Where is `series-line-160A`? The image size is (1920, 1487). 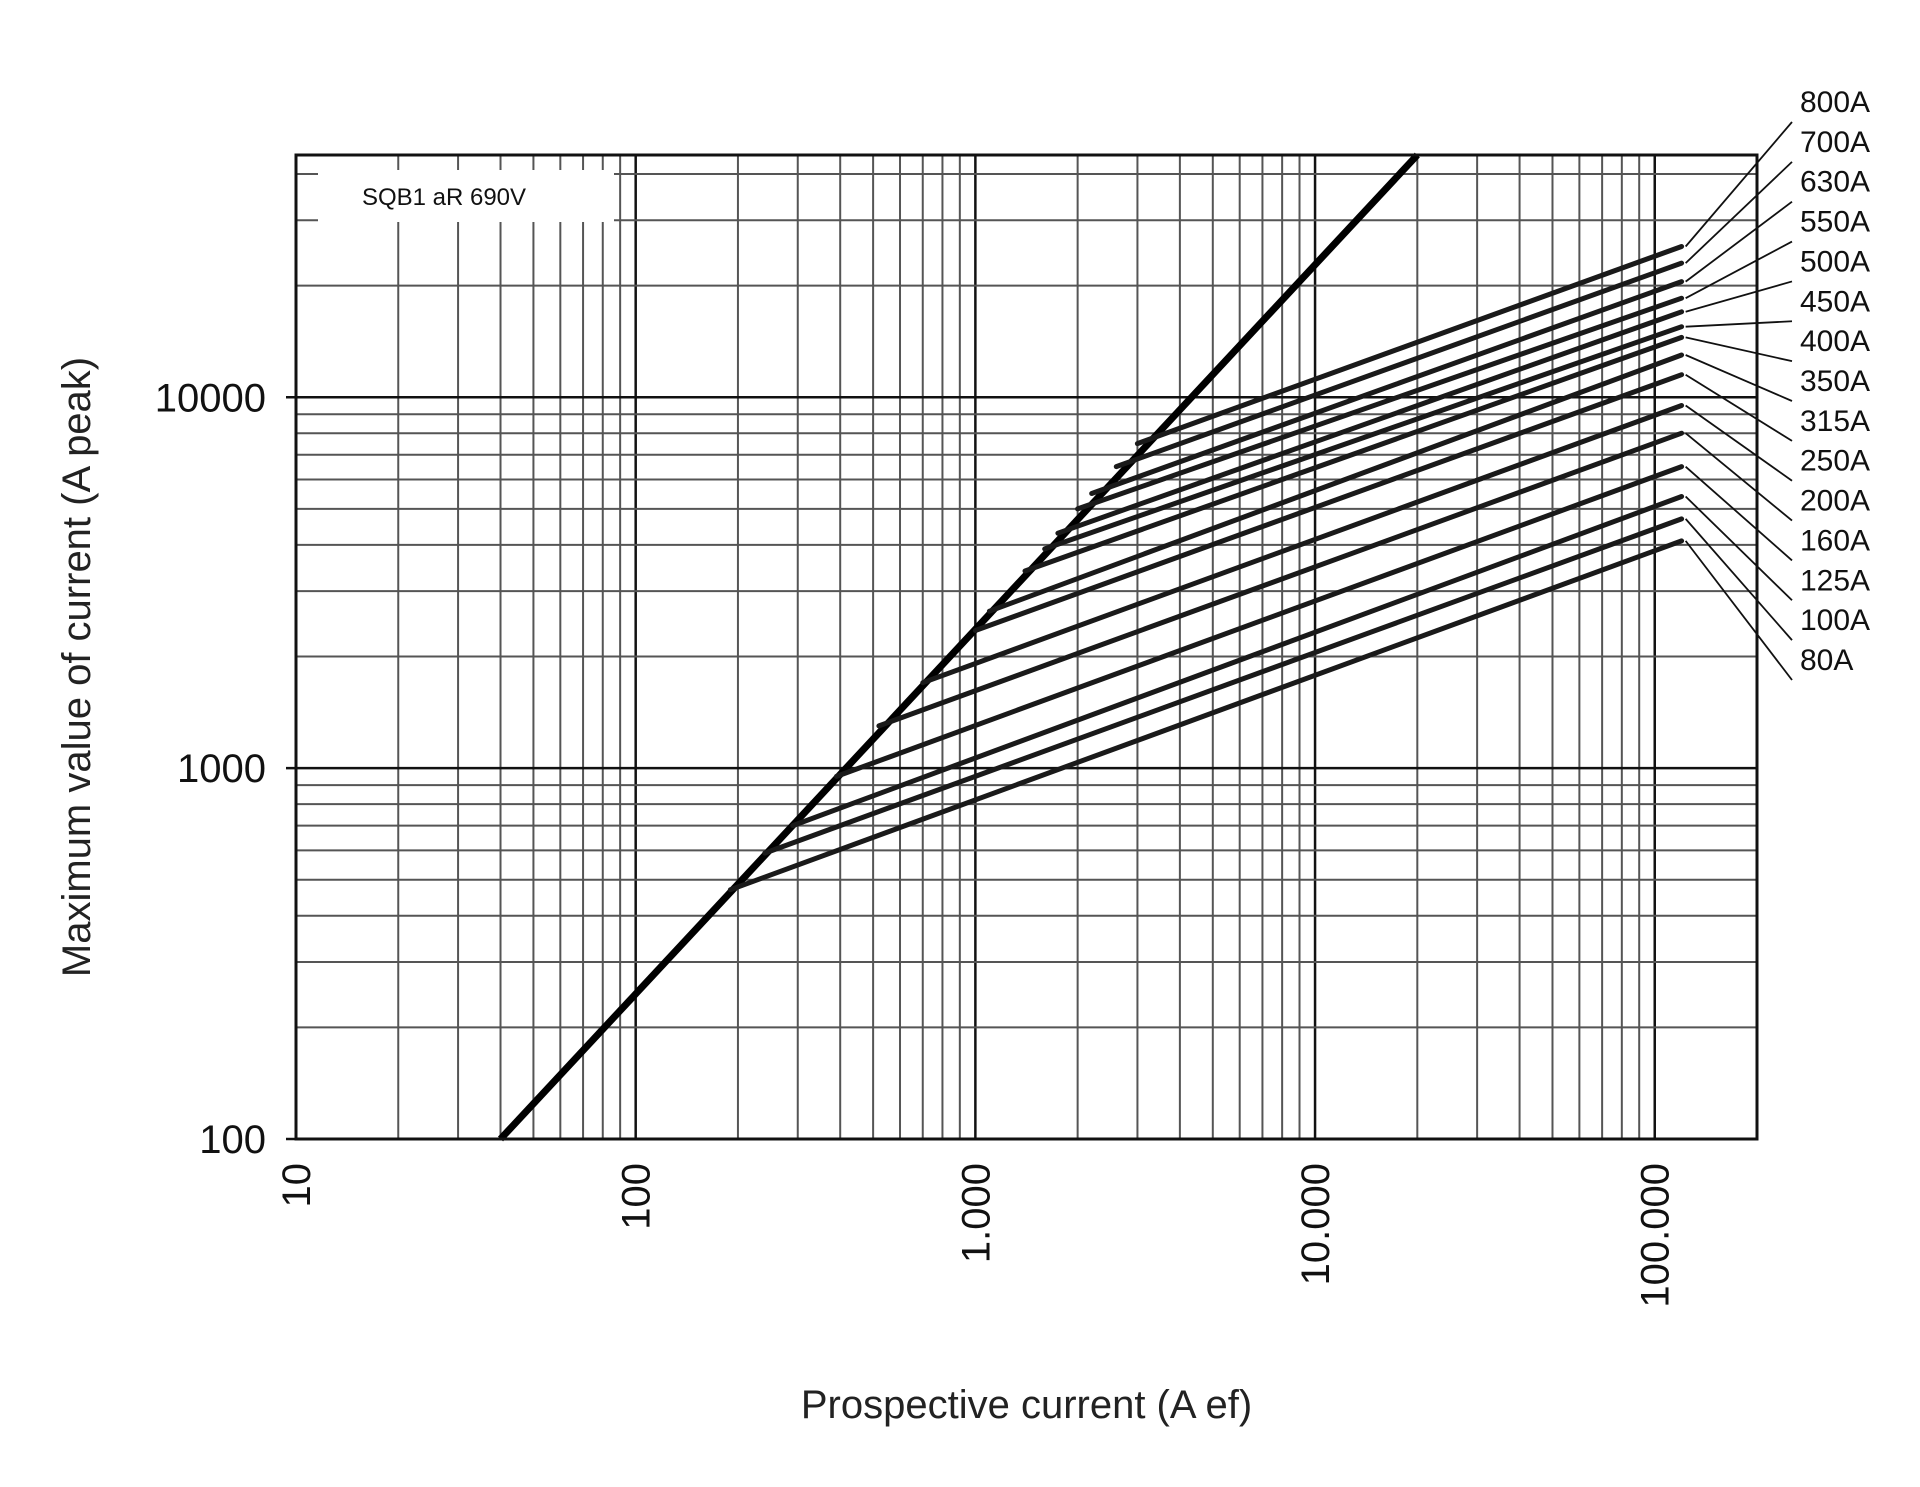
series-line-160A is located at coordinates (1259, 621).